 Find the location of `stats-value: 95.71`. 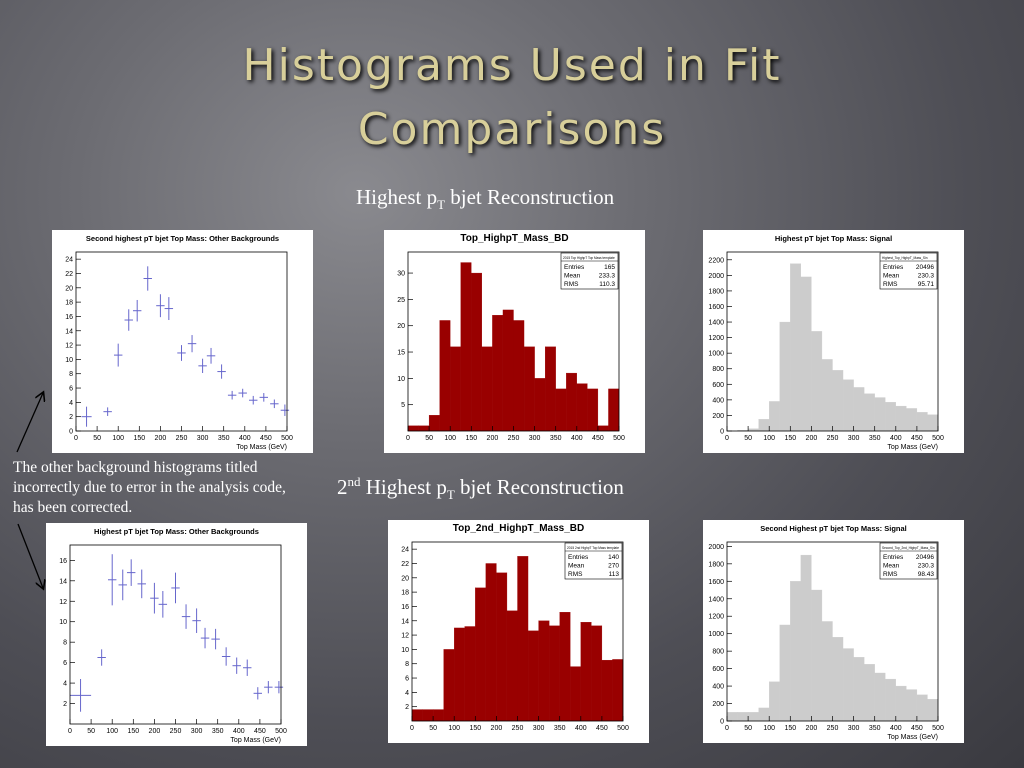

stats-value: 95.71 is located at coordinates (926, 284).